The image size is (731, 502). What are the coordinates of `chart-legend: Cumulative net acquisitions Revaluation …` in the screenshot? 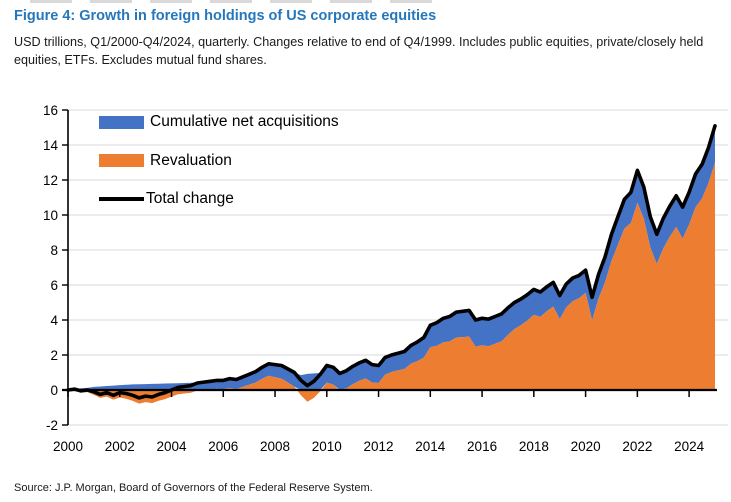 It's located at (219, 165).